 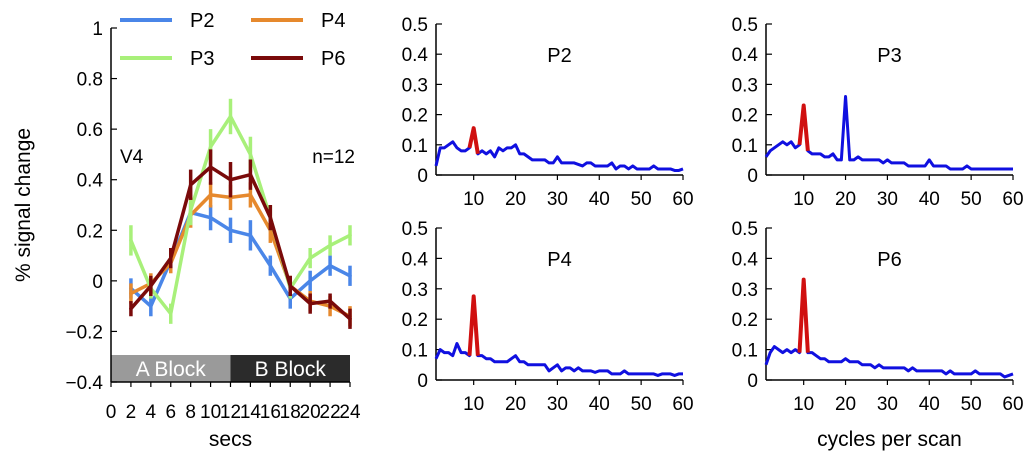 What do you see at coordinates (889, 101) in the screenshot?
I see `spectrum-panel-P3` at bounding box center [889, 101].